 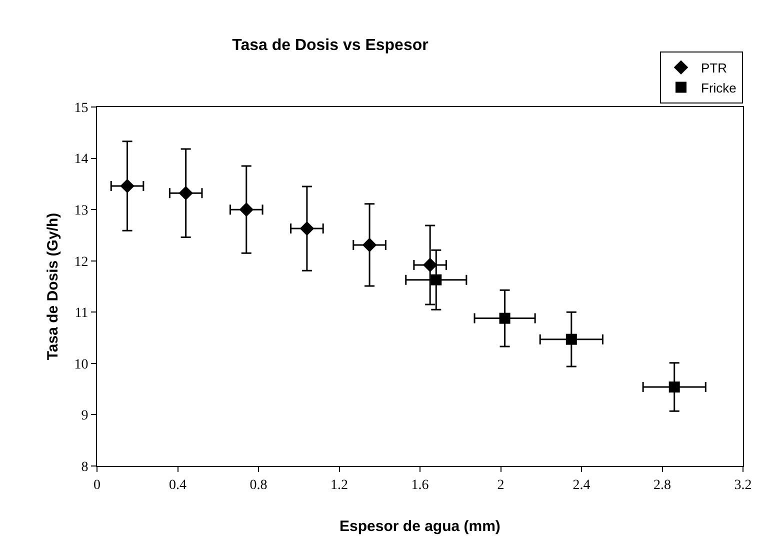 I want to click on x-tick-label: 2, so click(x=500, y=485).